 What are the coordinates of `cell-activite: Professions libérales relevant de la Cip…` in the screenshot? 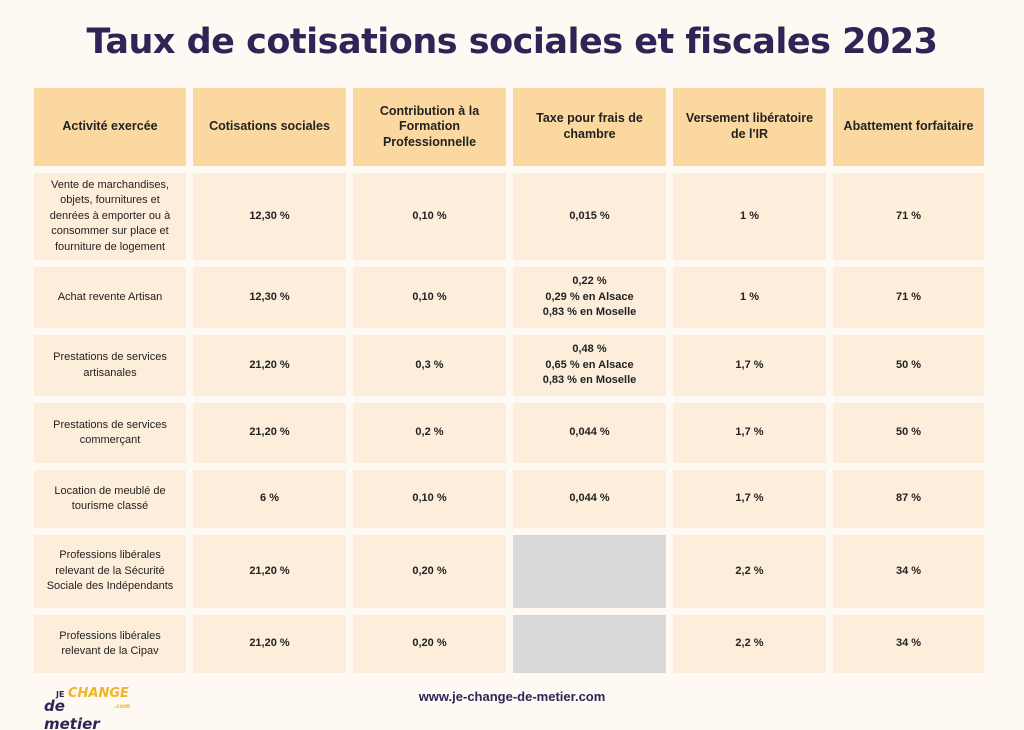 It's located at (110, 644).